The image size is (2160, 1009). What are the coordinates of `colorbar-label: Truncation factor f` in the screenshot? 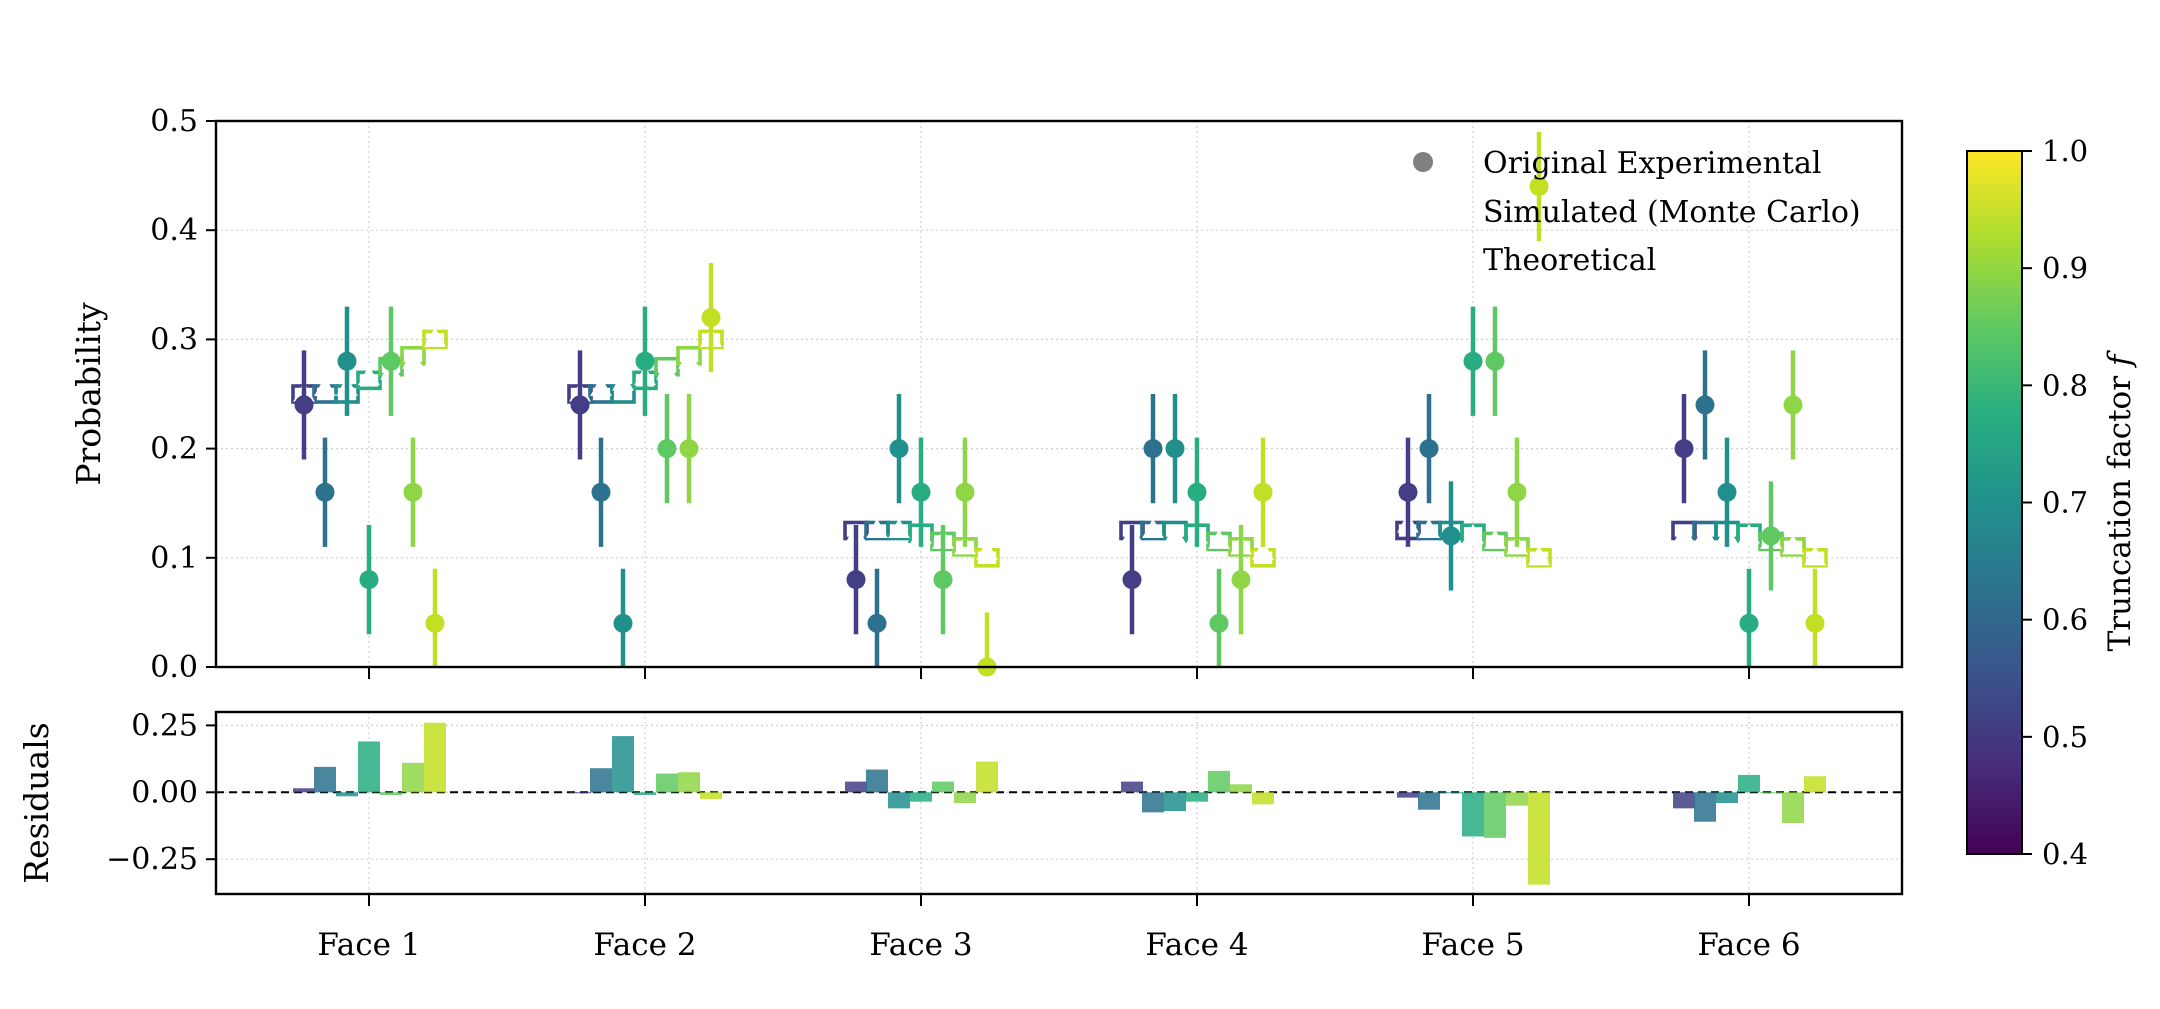 It's located at (2120, 500).